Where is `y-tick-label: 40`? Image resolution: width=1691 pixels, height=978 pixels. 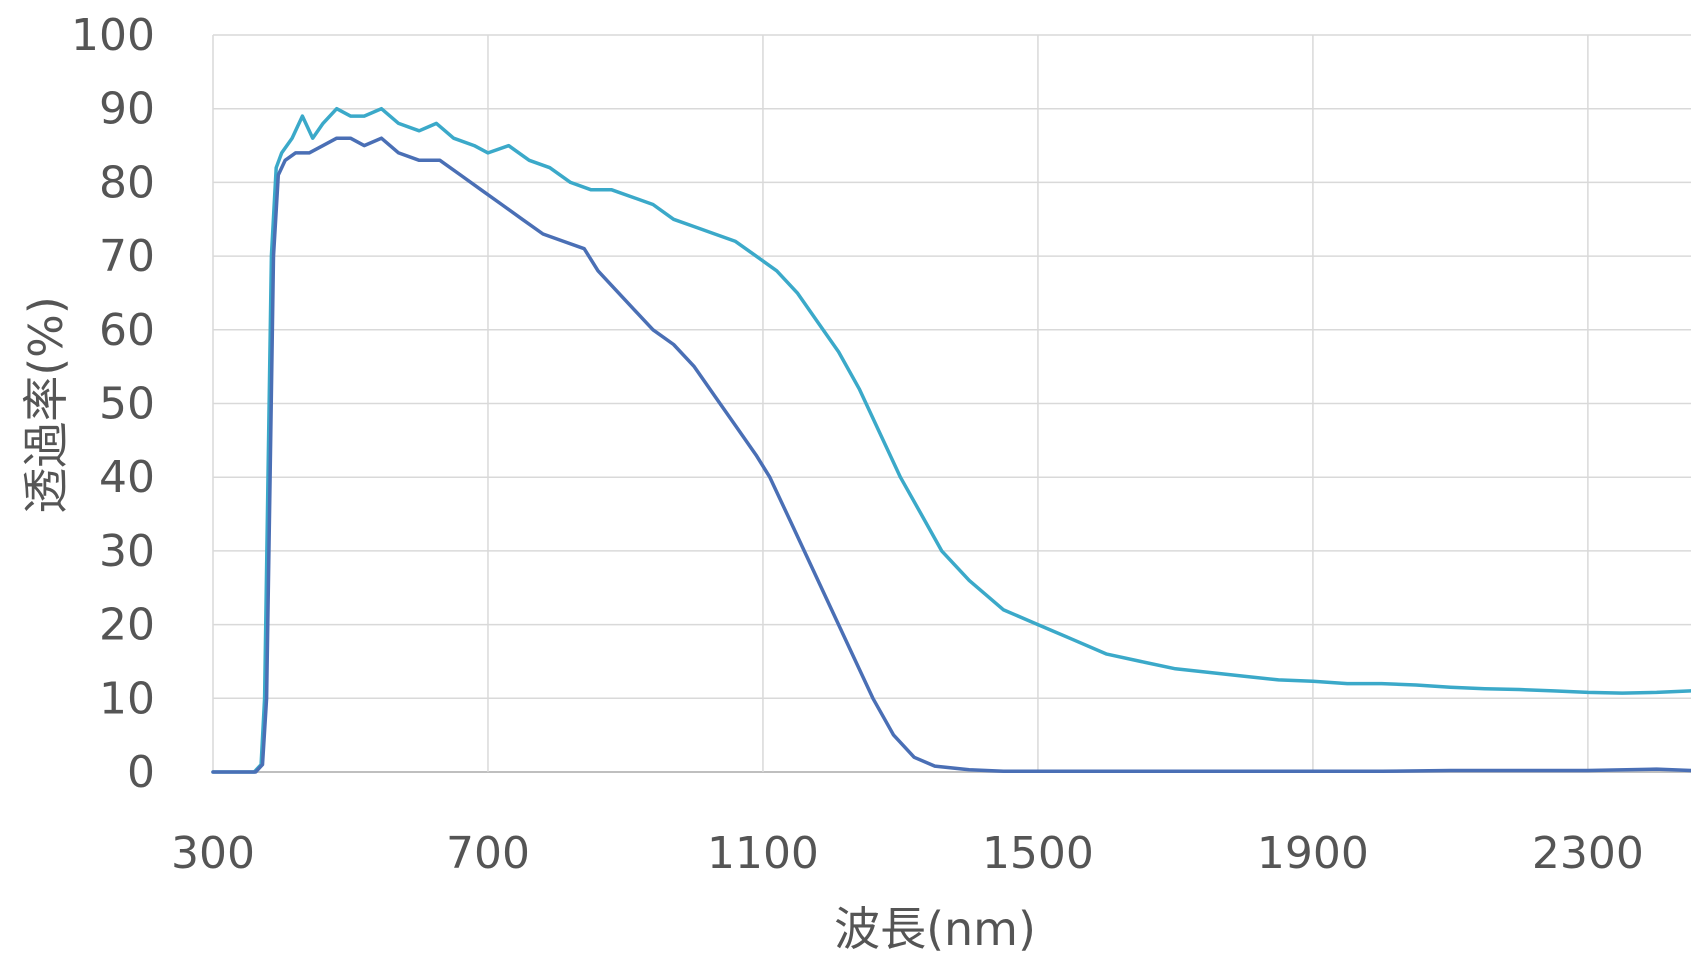
y-tick-label: 40 is located at coordinates (127, 477).